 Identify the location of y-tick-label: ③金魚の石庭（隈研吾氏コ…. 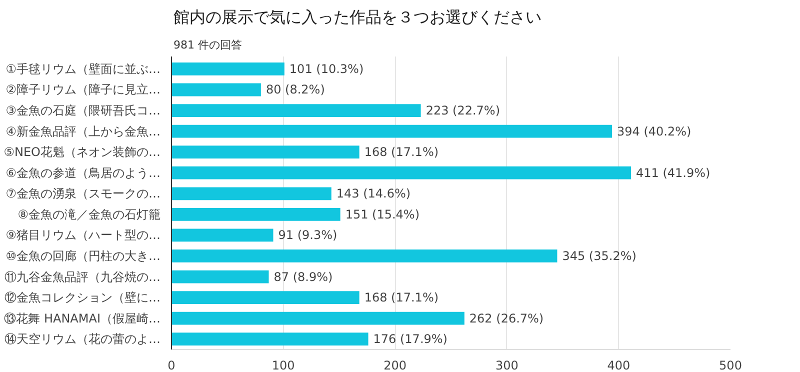
(83, 111).